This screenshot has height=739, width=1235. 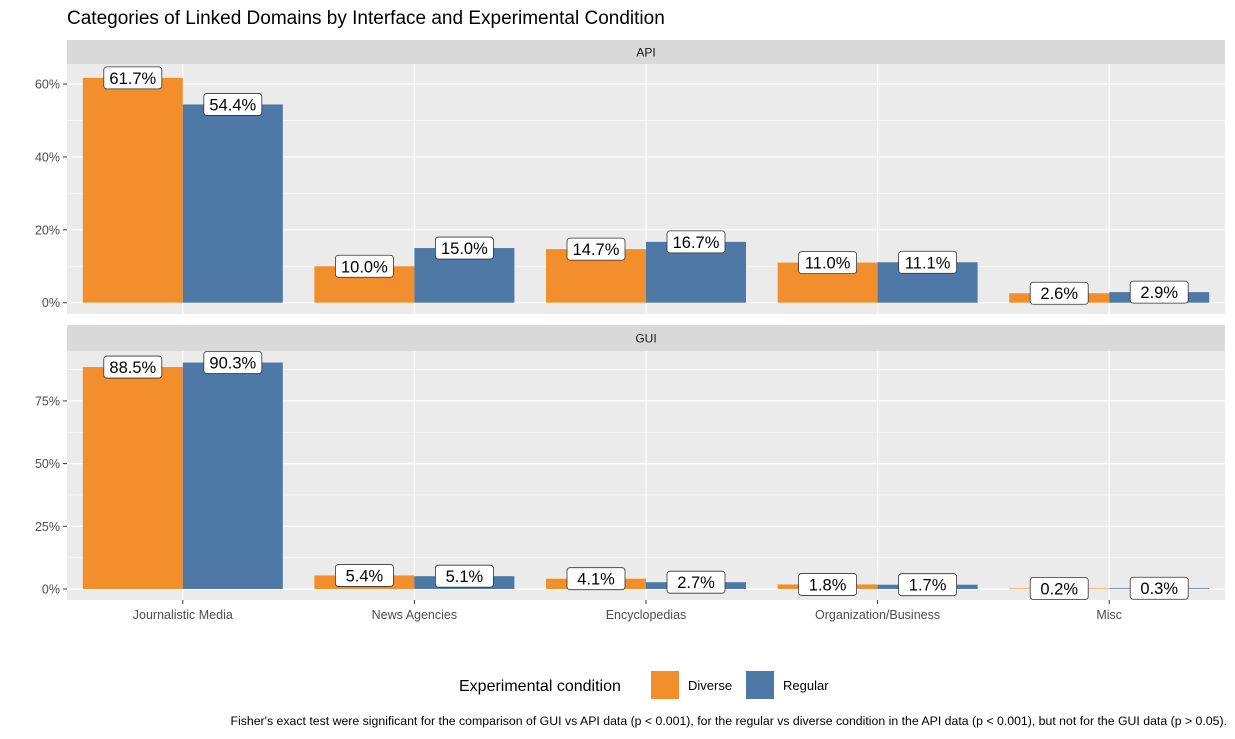 I want to click on data-label: 1.8%, so click(x=827, y=584).